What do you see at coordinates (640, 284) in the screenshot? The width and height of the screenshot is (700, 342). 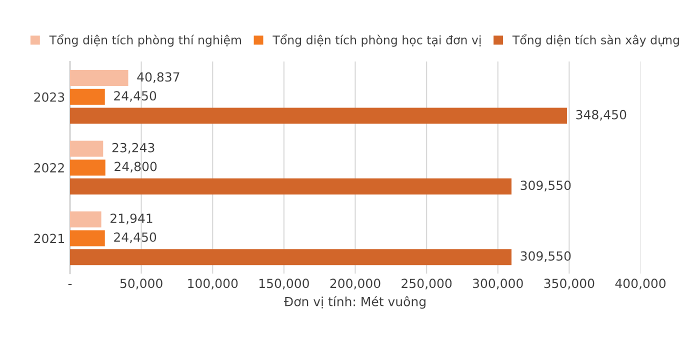 I see `x-tick-label: 400,000` at bounding box center [640, 284].